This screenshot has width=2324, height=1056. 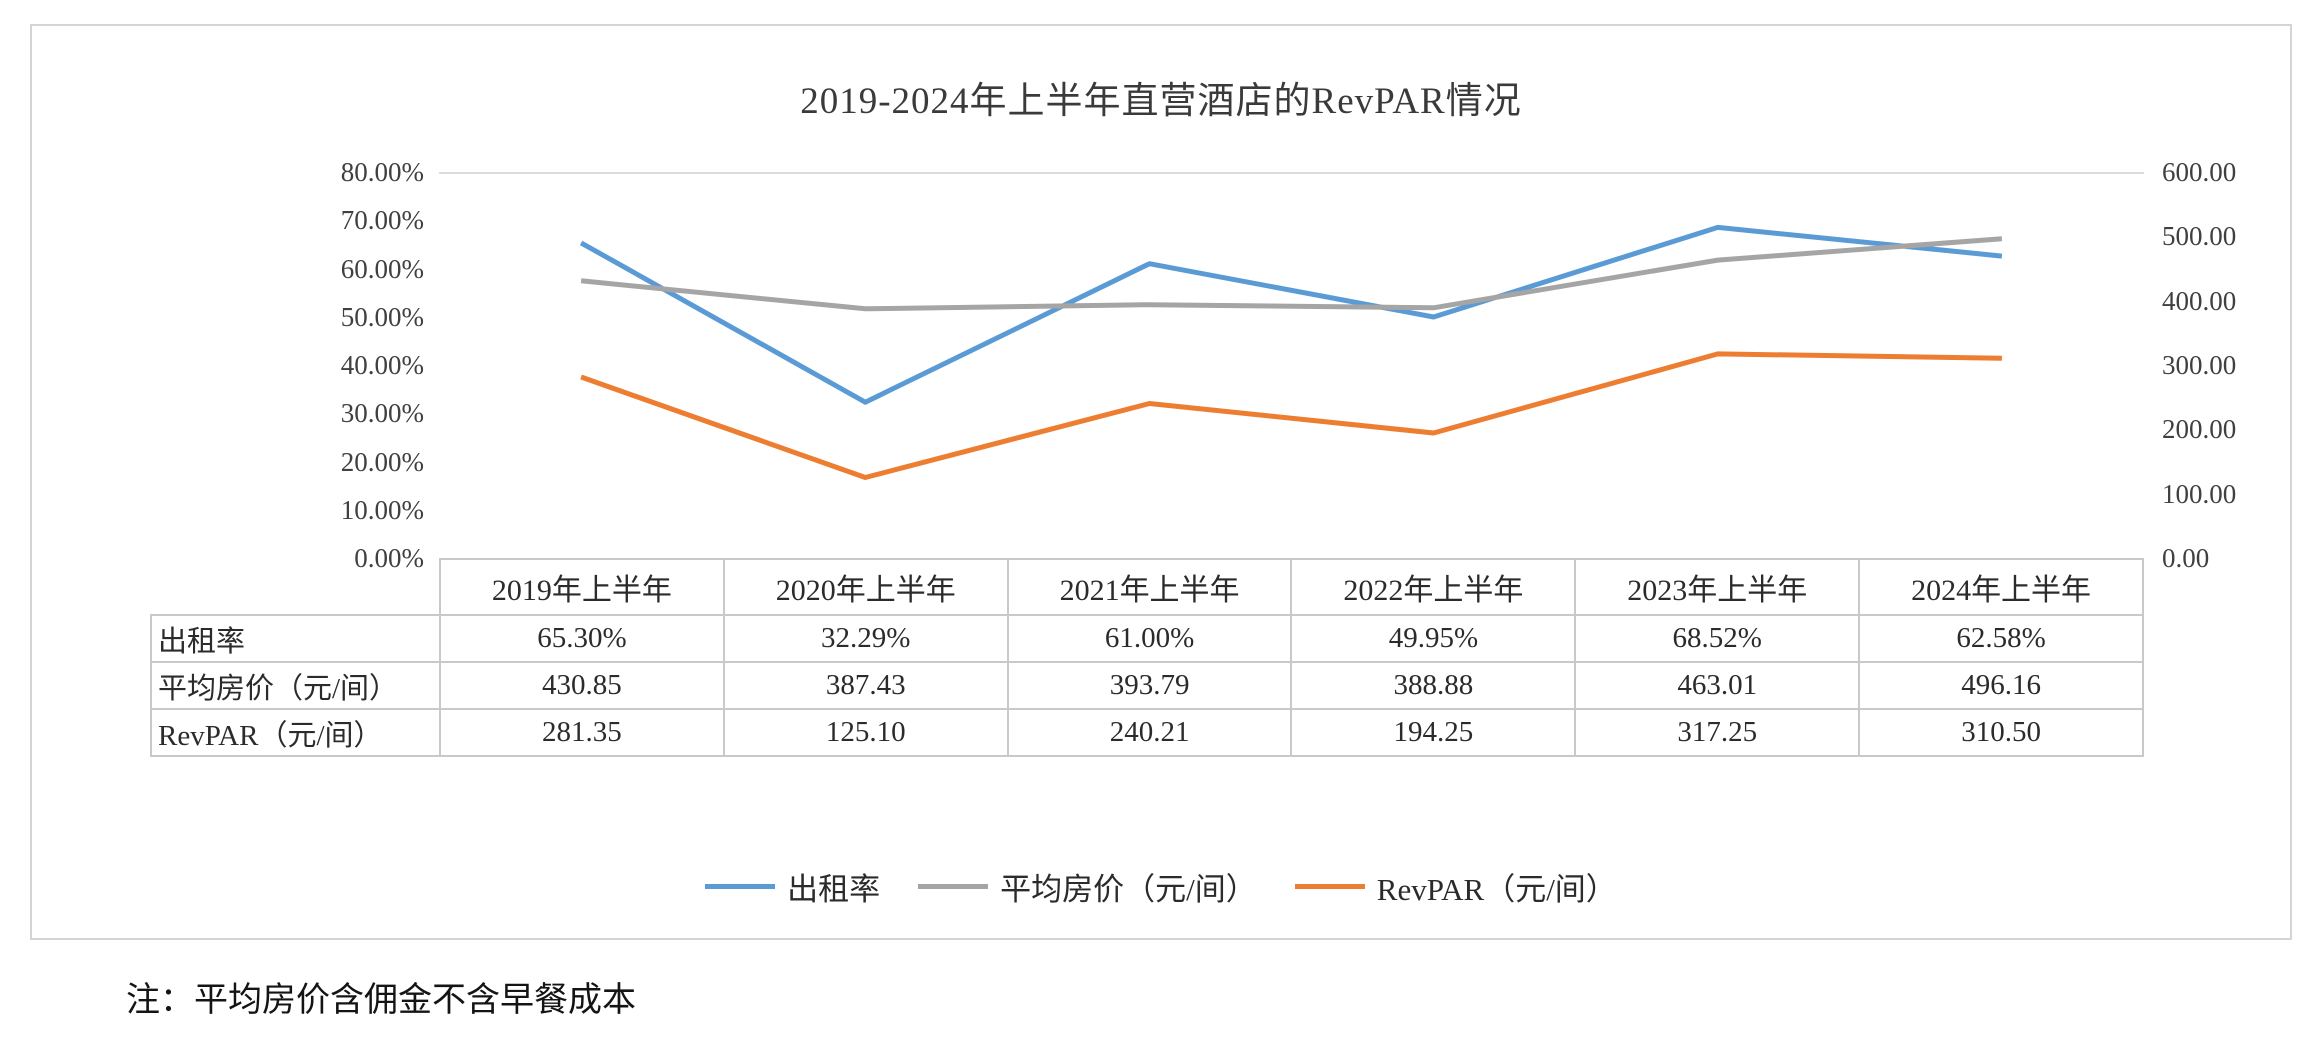 I want to click on left-axis-tick: 0.00%, so click(x=389, y=558).